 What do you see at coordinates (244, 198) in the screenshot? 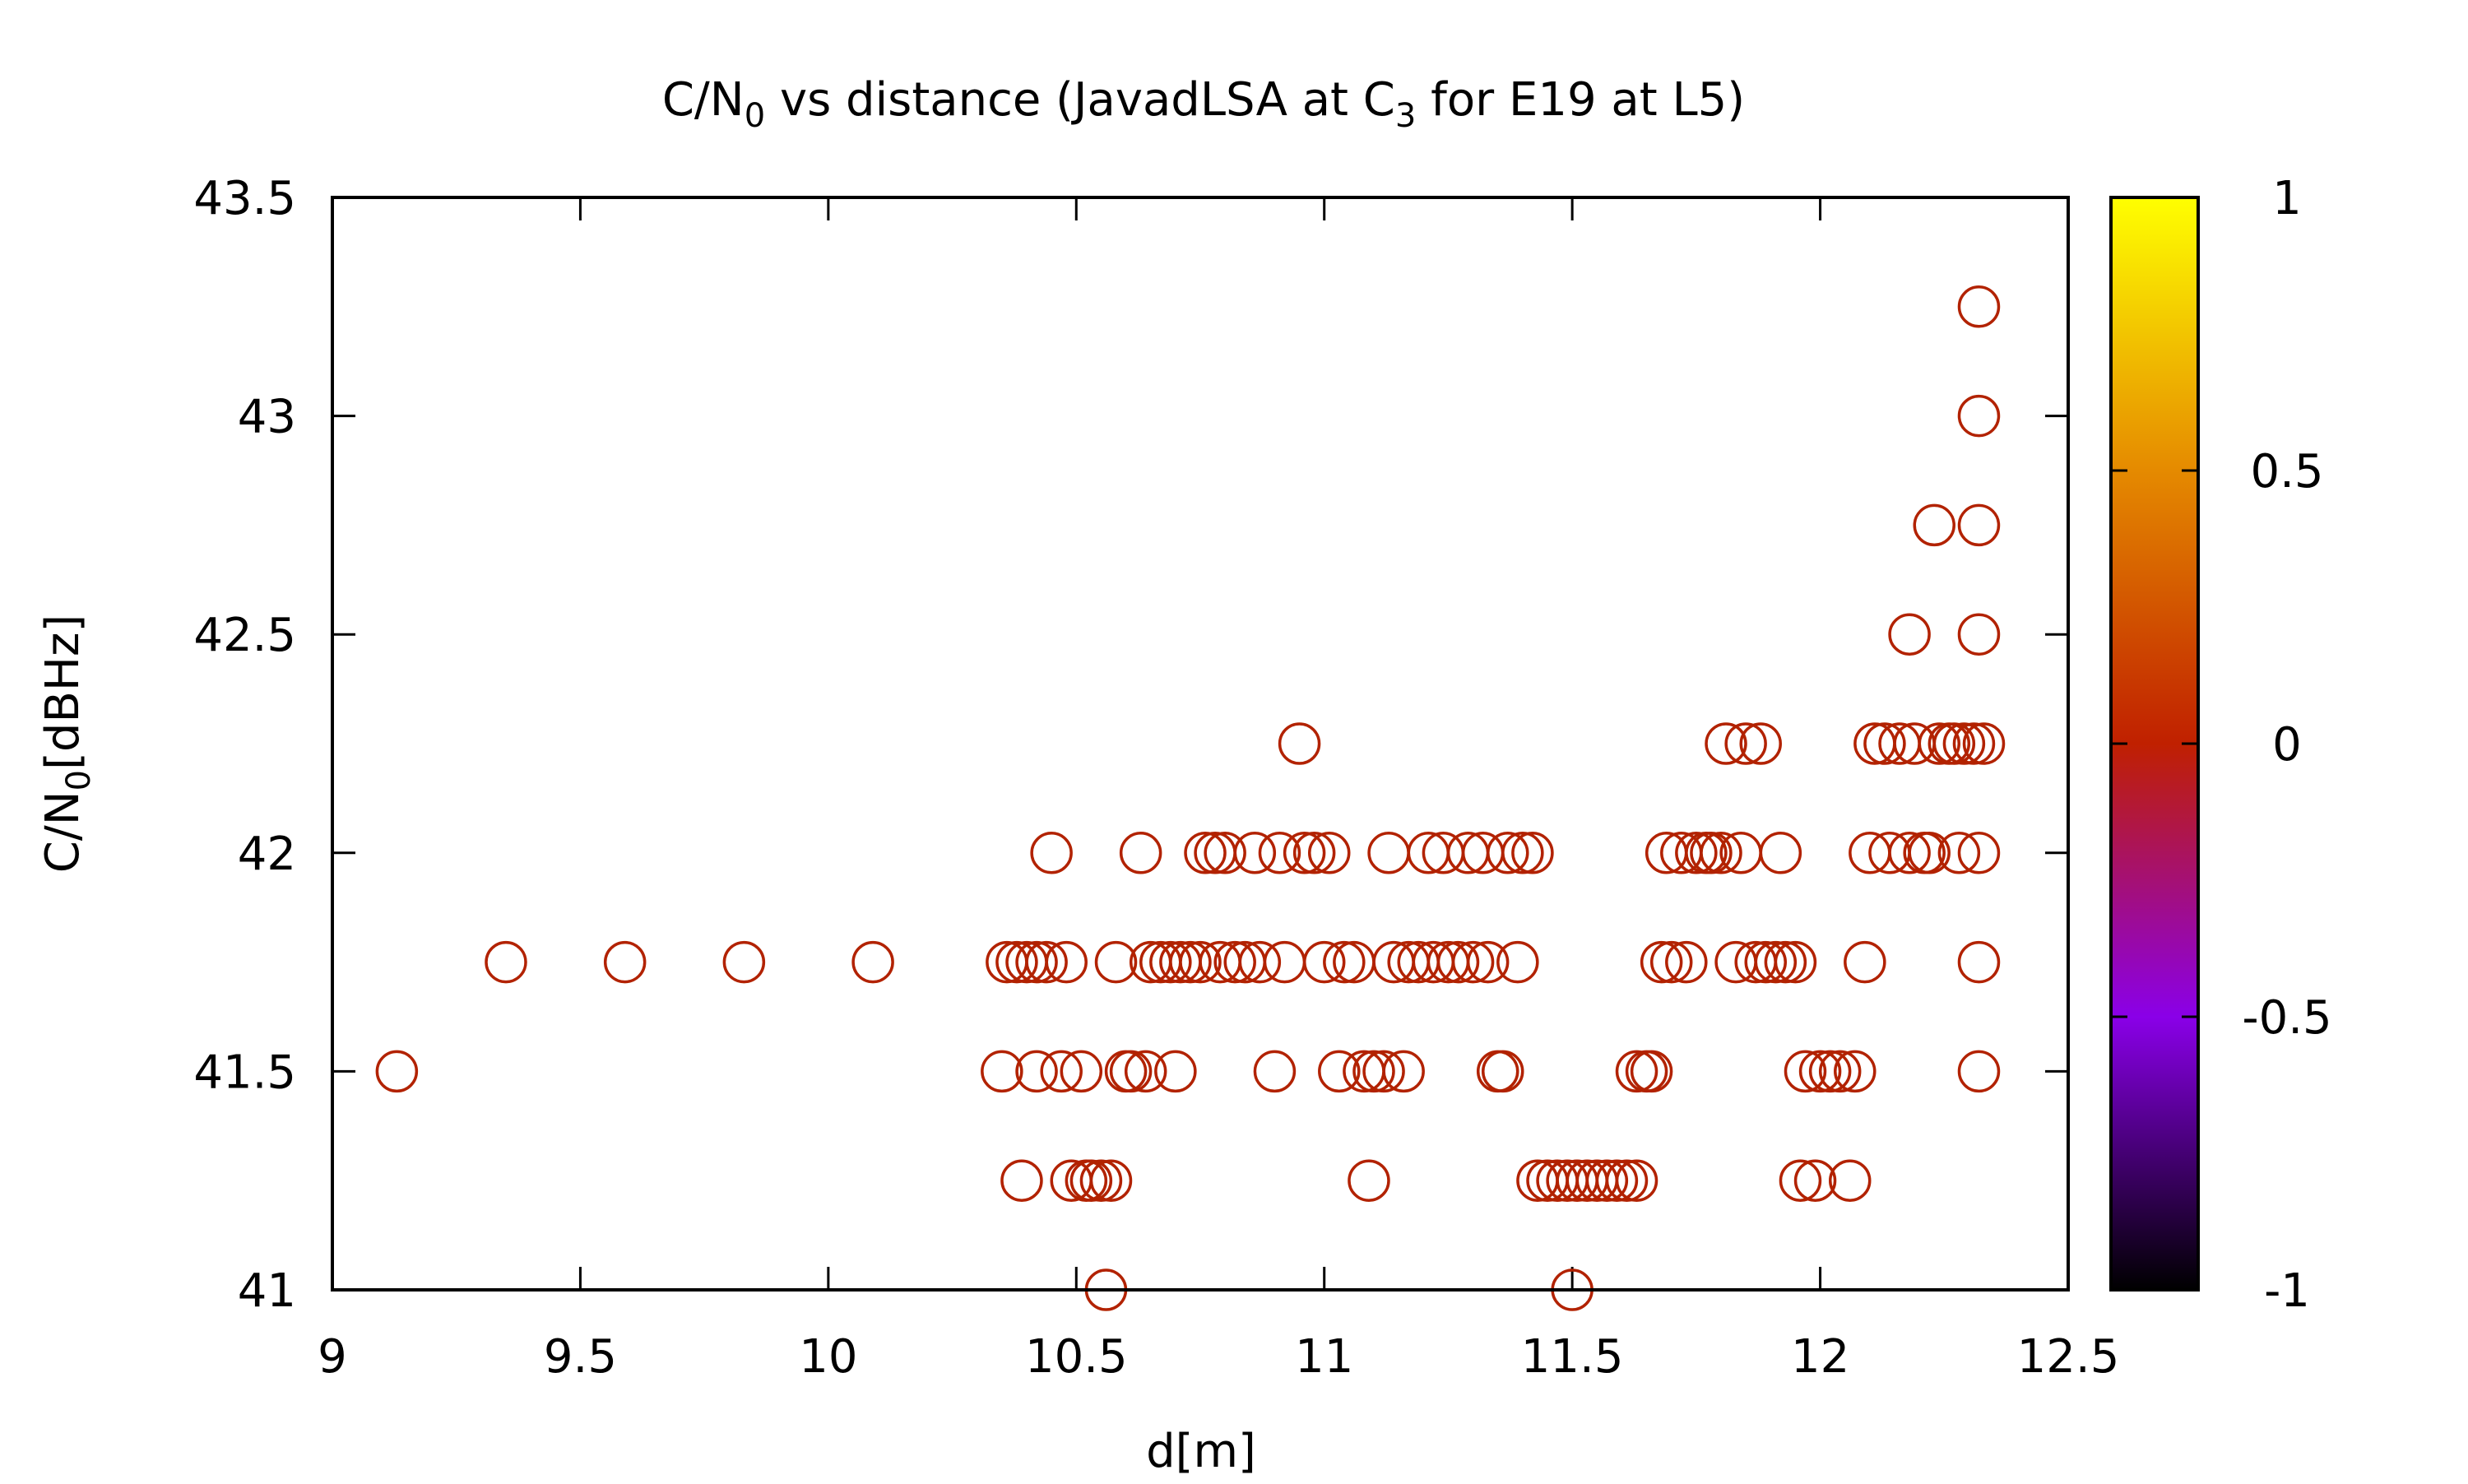
I see `y-tick-label: 43.5` at bounding box center [244, 198].